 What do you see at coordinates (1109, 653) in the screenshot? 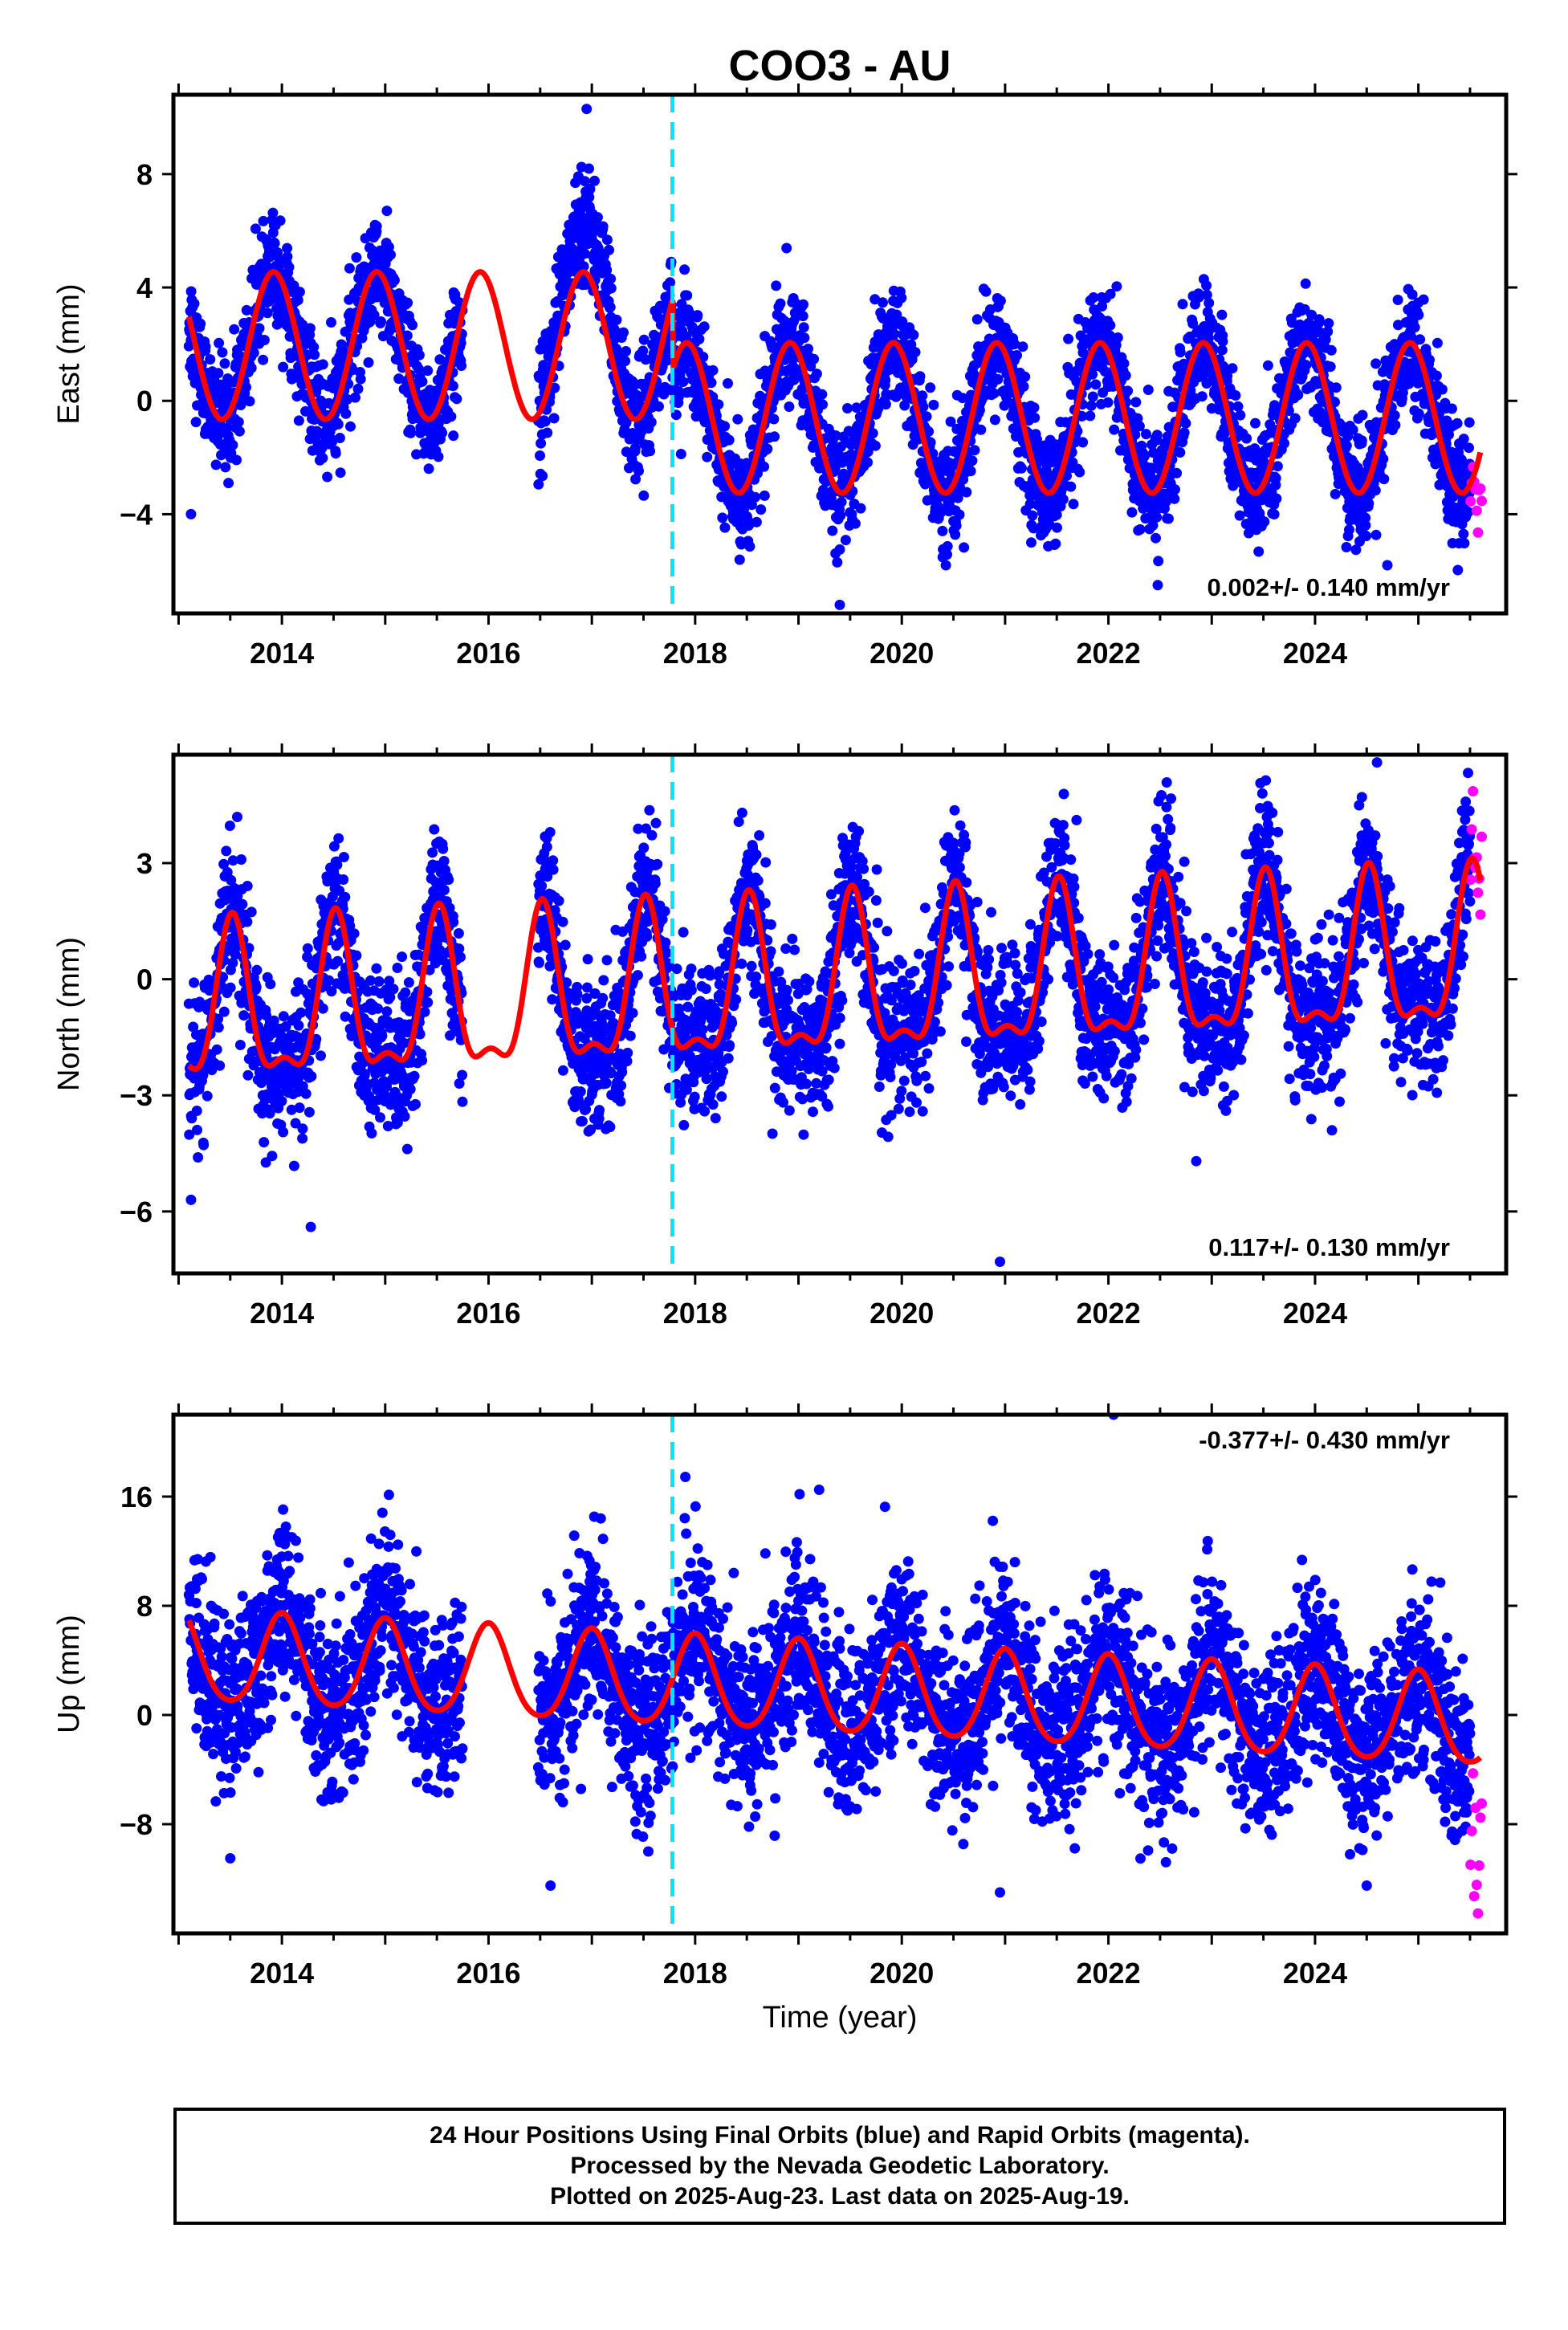
I see `east-x-tick-label: 2022` at bounding box center [1109, 653].